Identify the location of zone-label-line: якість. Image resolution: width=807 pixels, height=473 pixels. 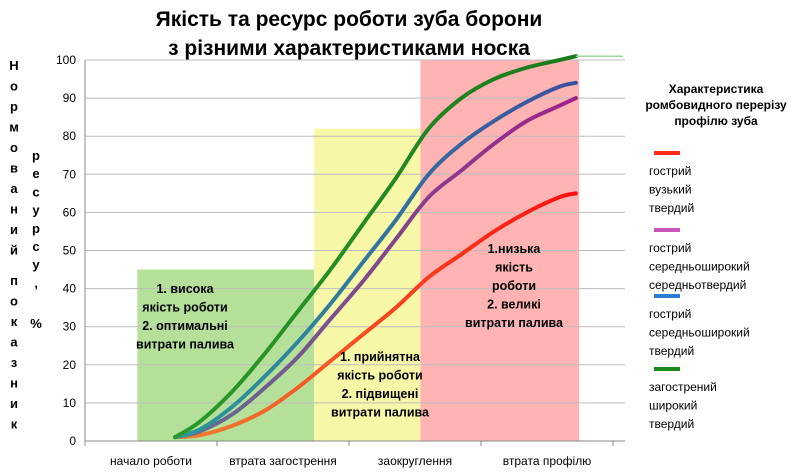
(514, 268).